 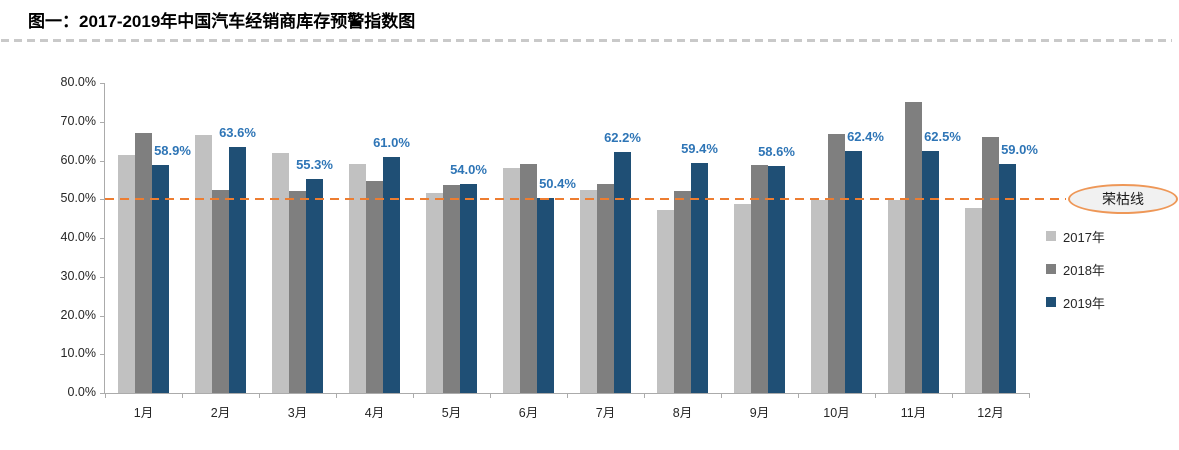 I want to click on legend: 2017年 2018年 2019年, so click(x=1075, y=278).